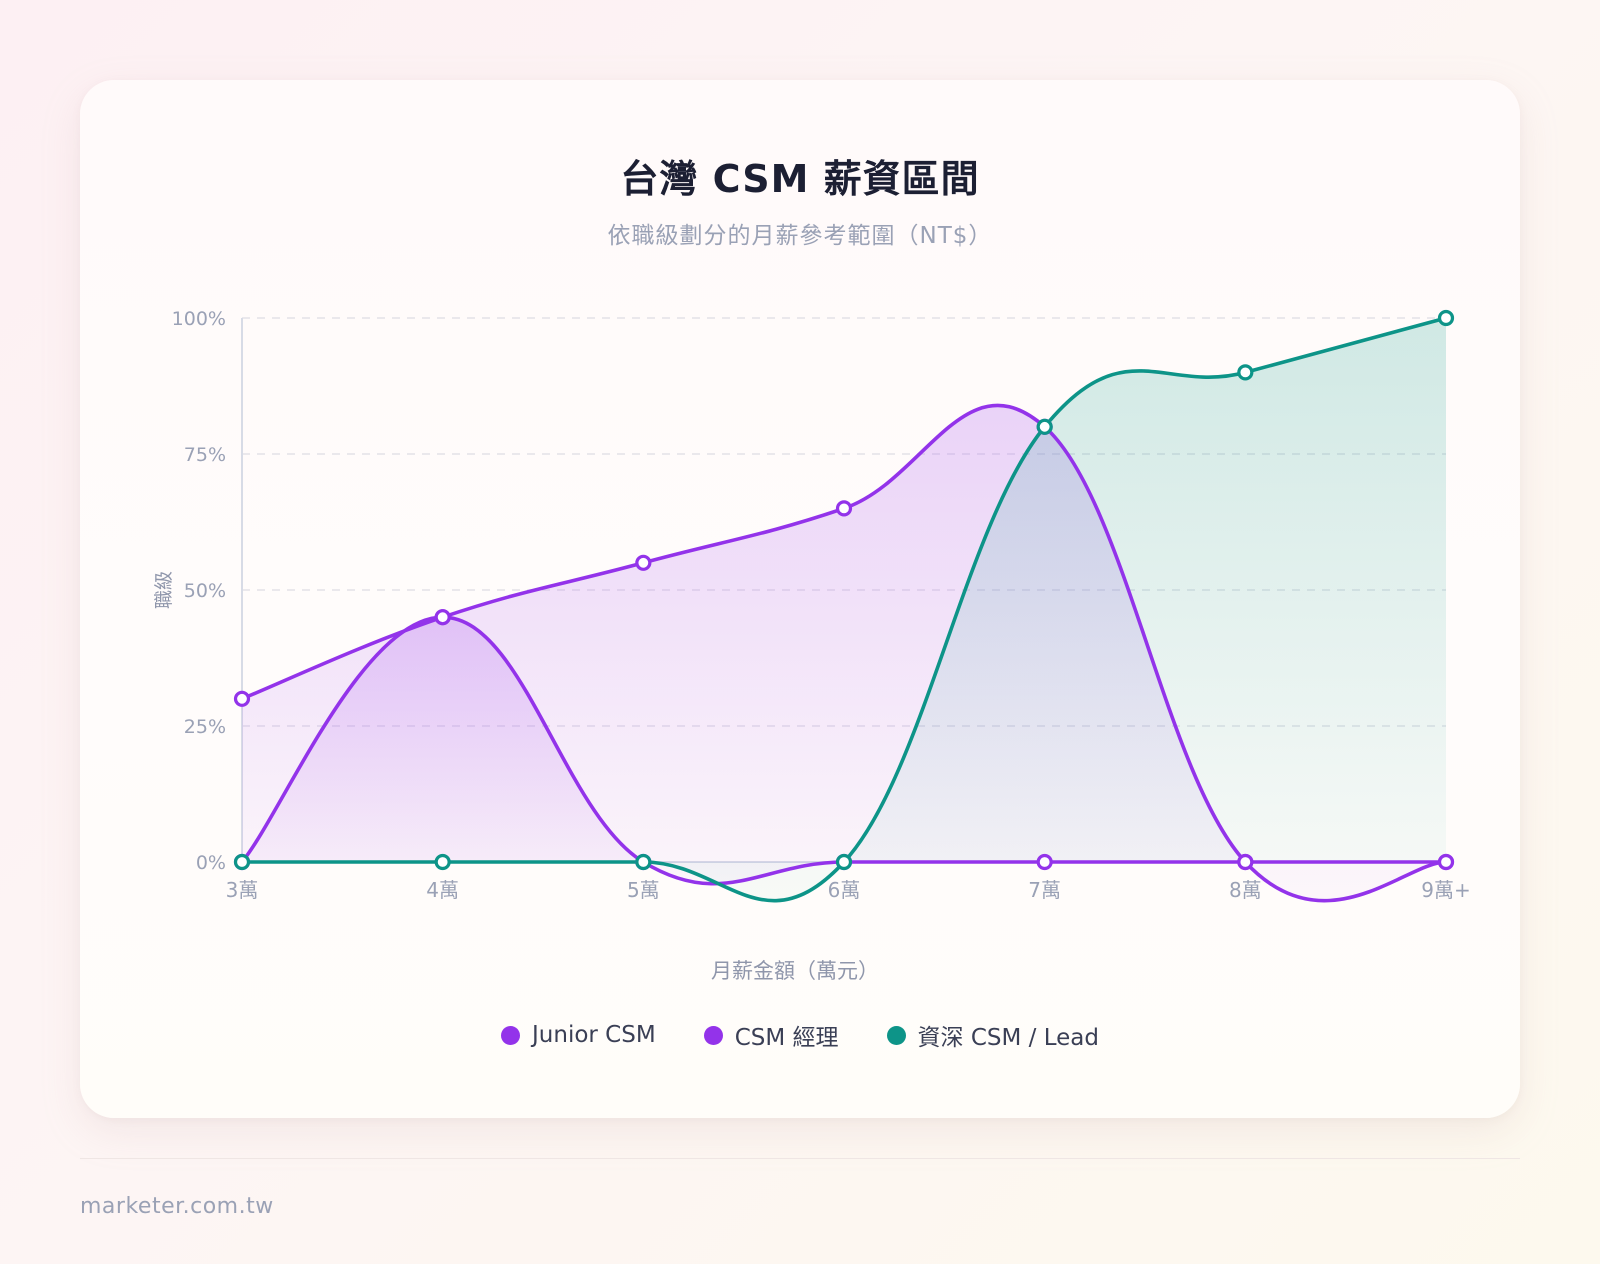 The height and width of the screenshot is (1264, 1600). Describe the element at coordinates (199, 319) in the screenshot. I see `y-tick-label: 100%` at that location.